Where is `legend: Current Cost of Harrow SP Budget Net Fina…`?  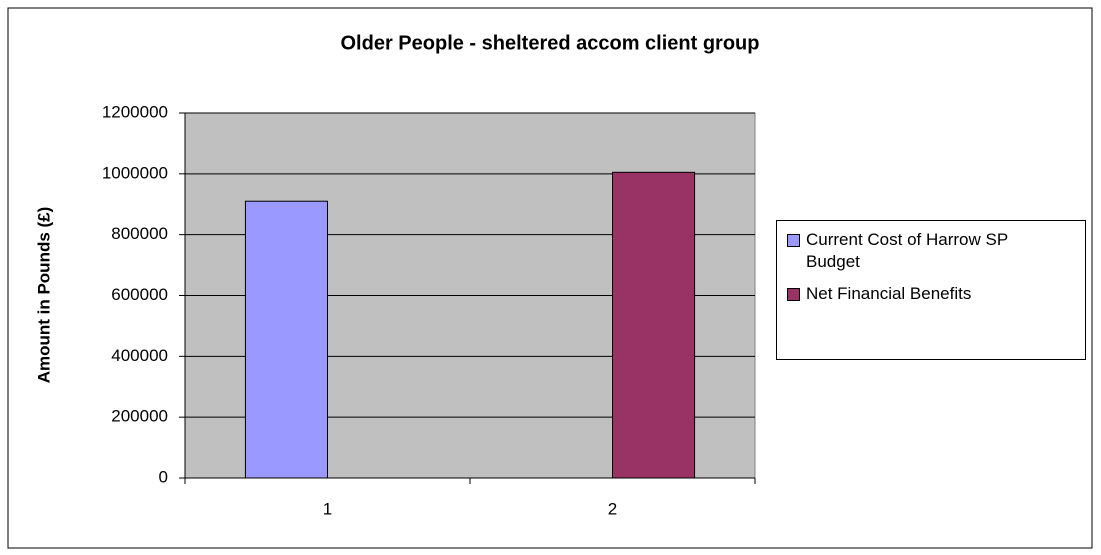
legend: Current Cost of Harrow SP Budget Net Fina… is located at coordinates (931, 290).